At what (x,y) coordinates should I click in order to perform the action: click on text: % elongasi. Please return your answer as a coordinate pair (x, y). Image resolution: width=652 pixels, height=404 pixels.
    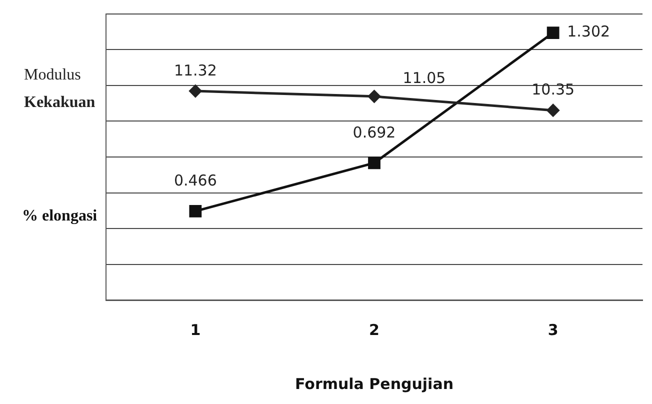
    Looking at the image, I should click on (60, 215).